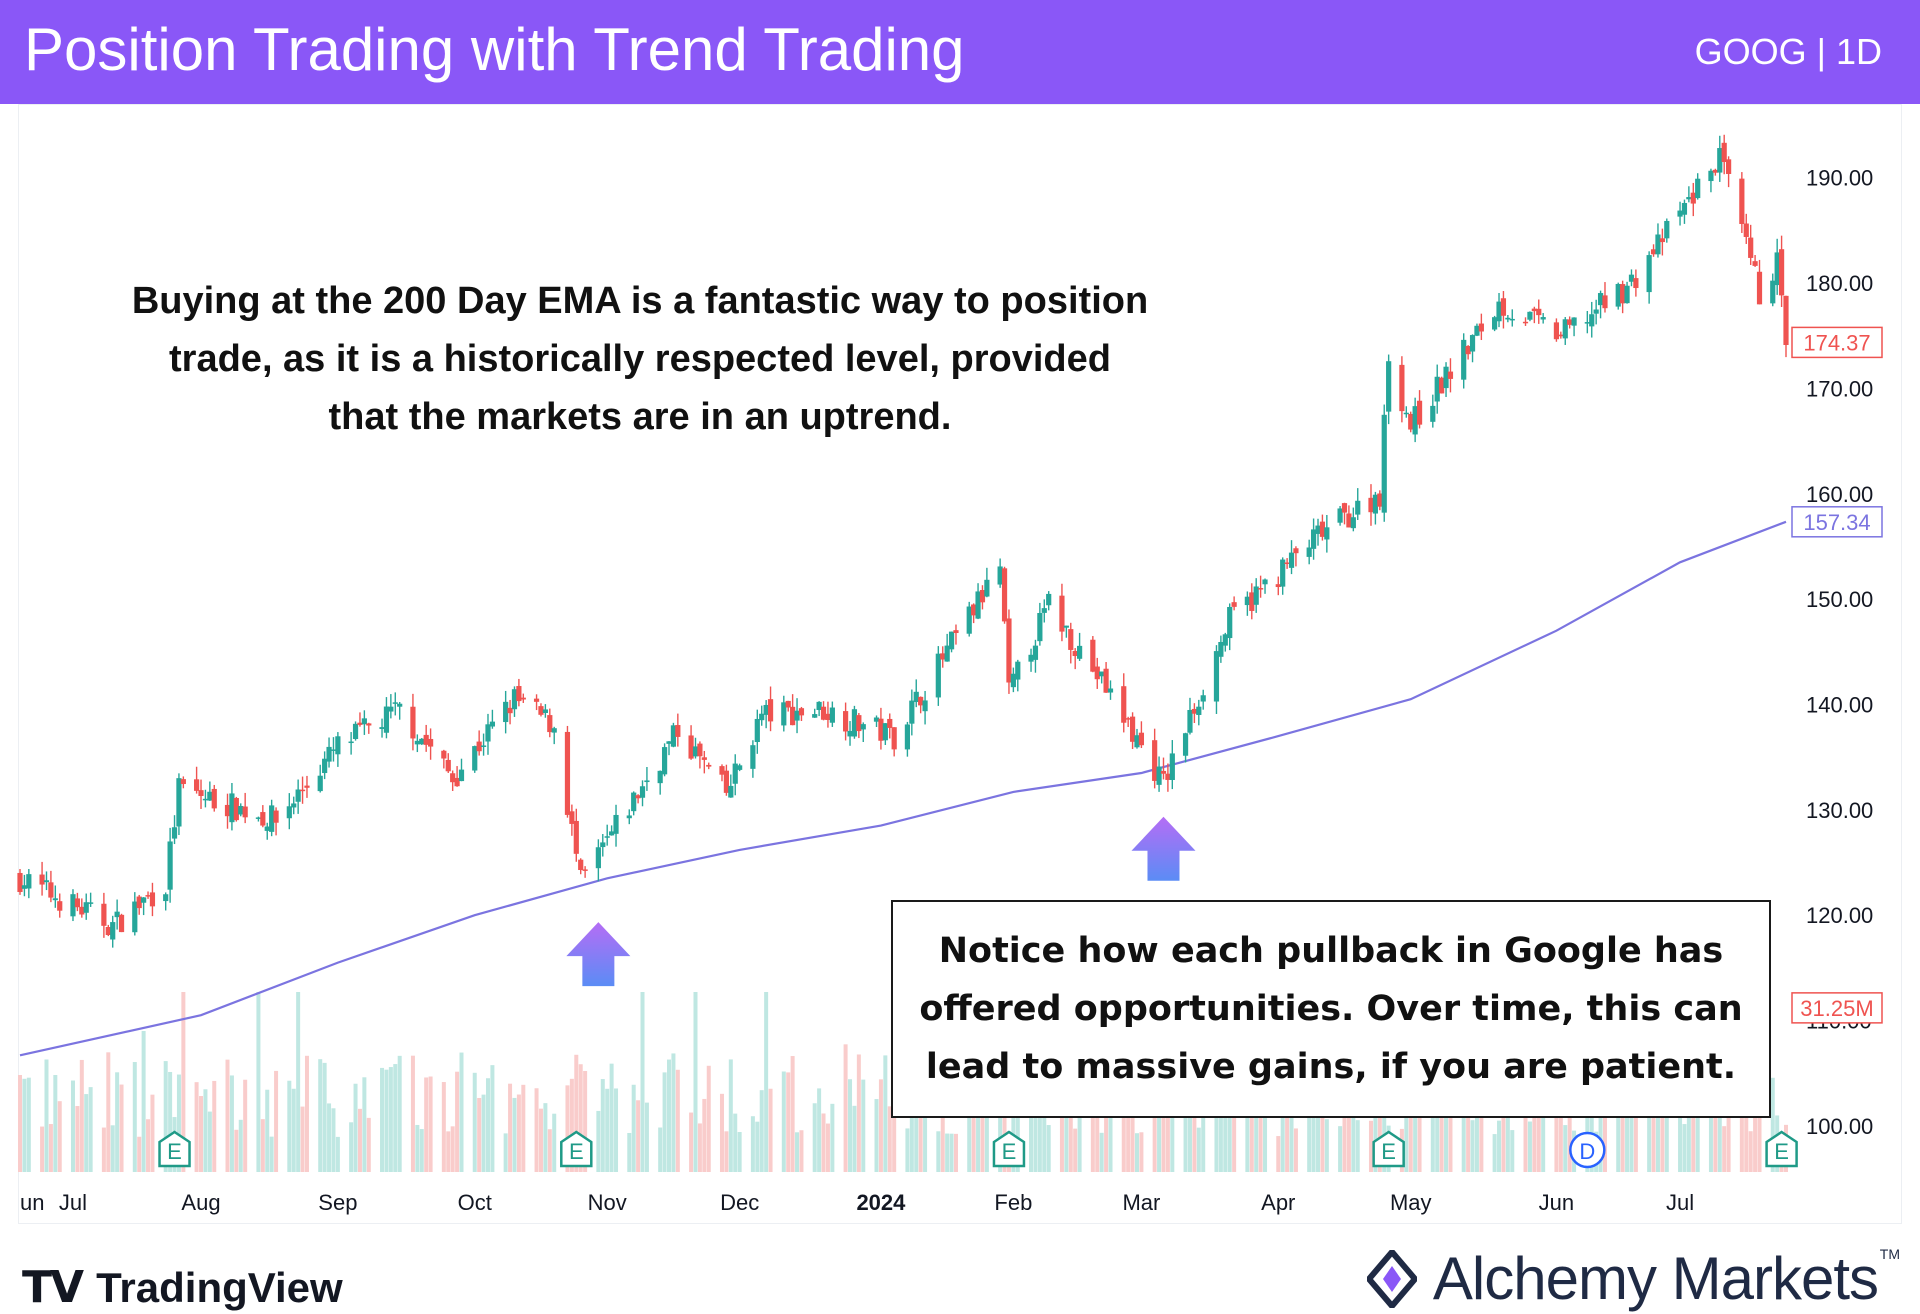 This screenshot has height=1314, width=1920. I want to click on tradingview-logo: TV TradingView, so click(182, 1287).